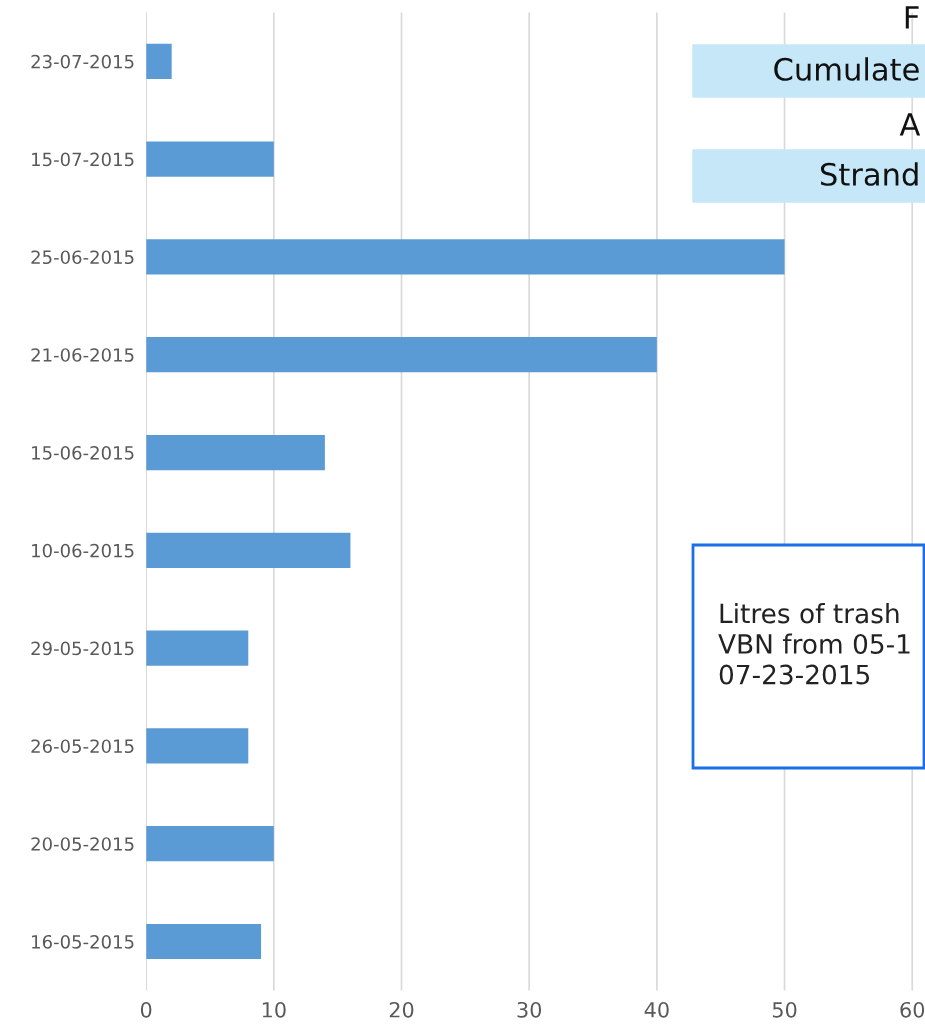 This screenshot has width=925, height=1036. Describe the element at coordinates (401, 1009) in the screenshot. I see `x-tick-label: 20` at that location.